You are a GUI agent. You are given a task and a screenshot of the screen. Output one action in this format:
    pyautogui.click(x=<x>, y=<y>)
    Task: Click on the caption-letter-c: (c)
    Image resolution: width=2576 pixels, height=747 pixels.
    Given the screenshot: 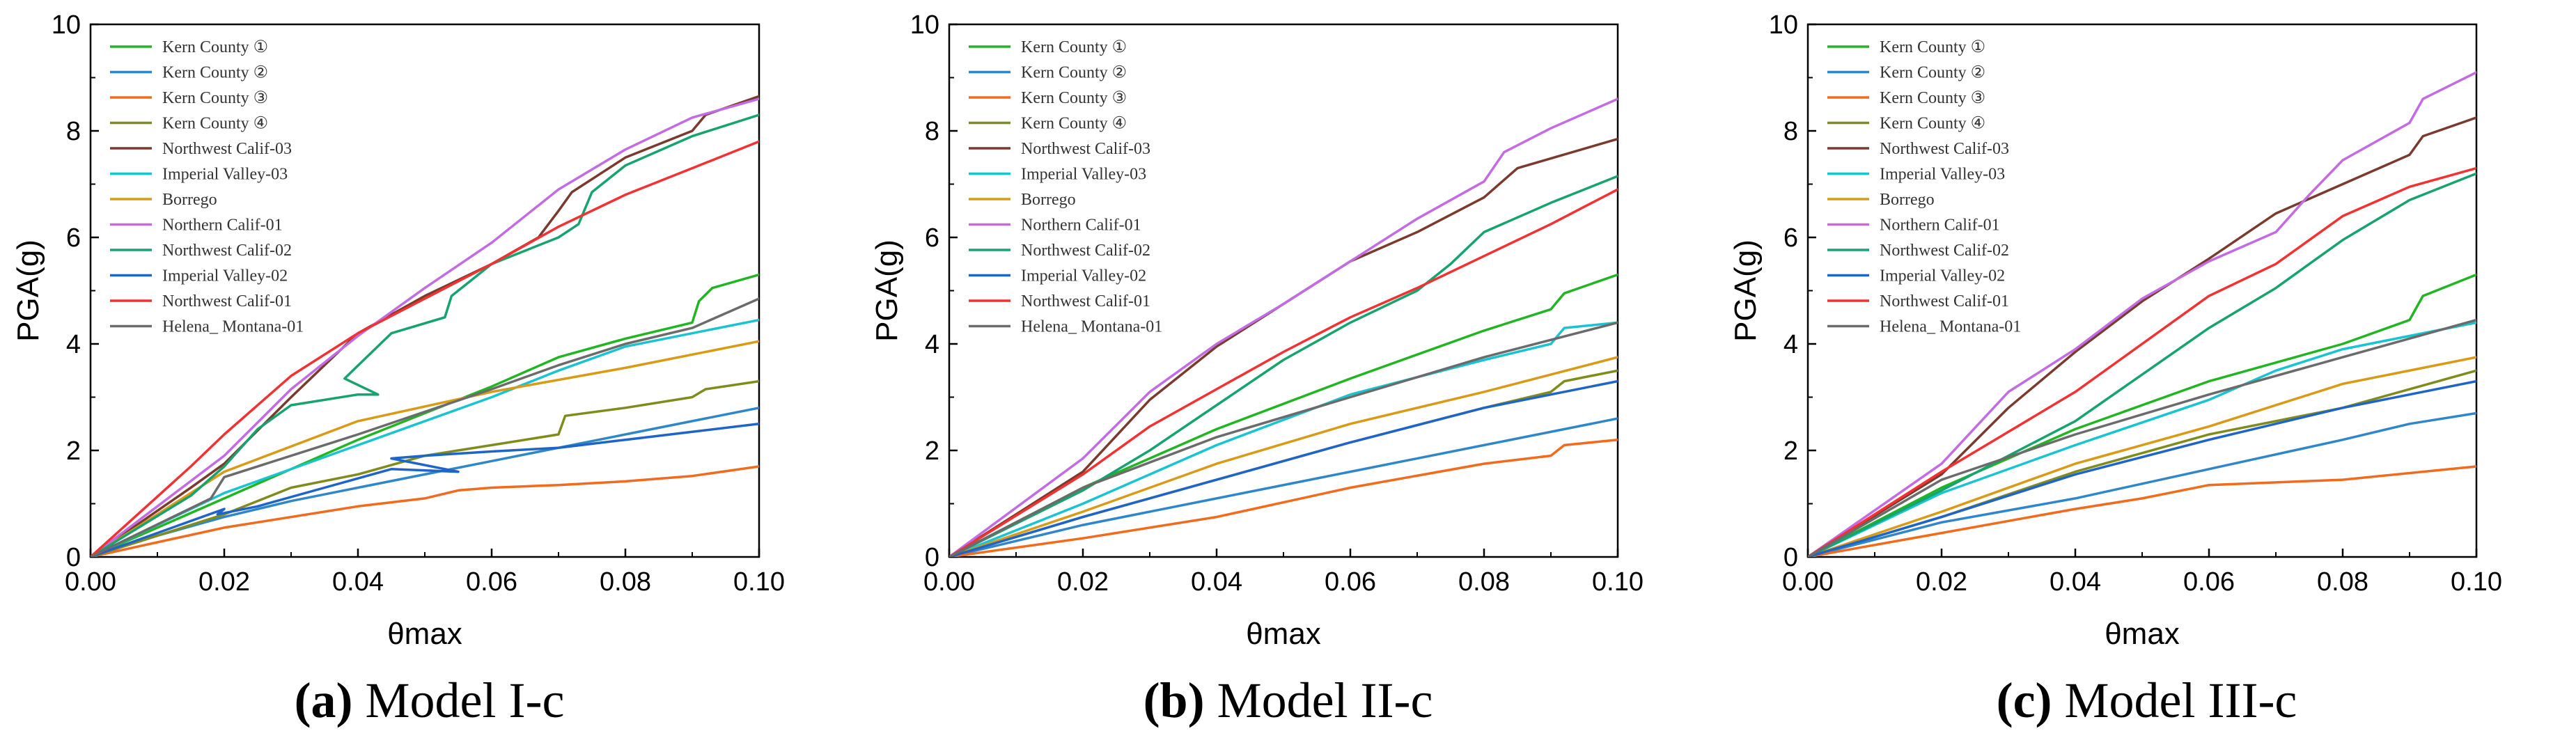 What is the action you would take?
    pyautogui.click(x=2024, y=700)
    